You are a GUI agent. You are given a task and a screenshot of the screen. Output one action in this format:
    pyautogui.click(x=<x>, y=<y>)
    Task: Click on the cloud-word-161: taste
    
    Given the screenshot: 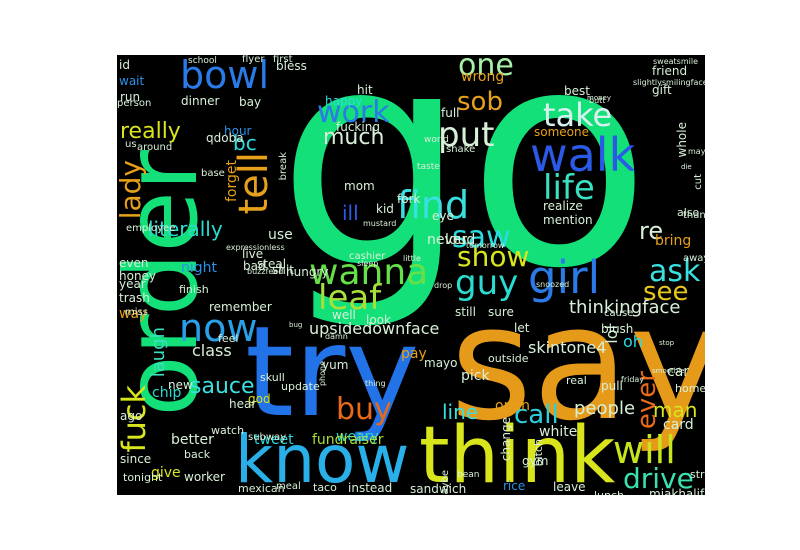 What is the action you would take?
    pyautogui.click(x=428, y=167)
    